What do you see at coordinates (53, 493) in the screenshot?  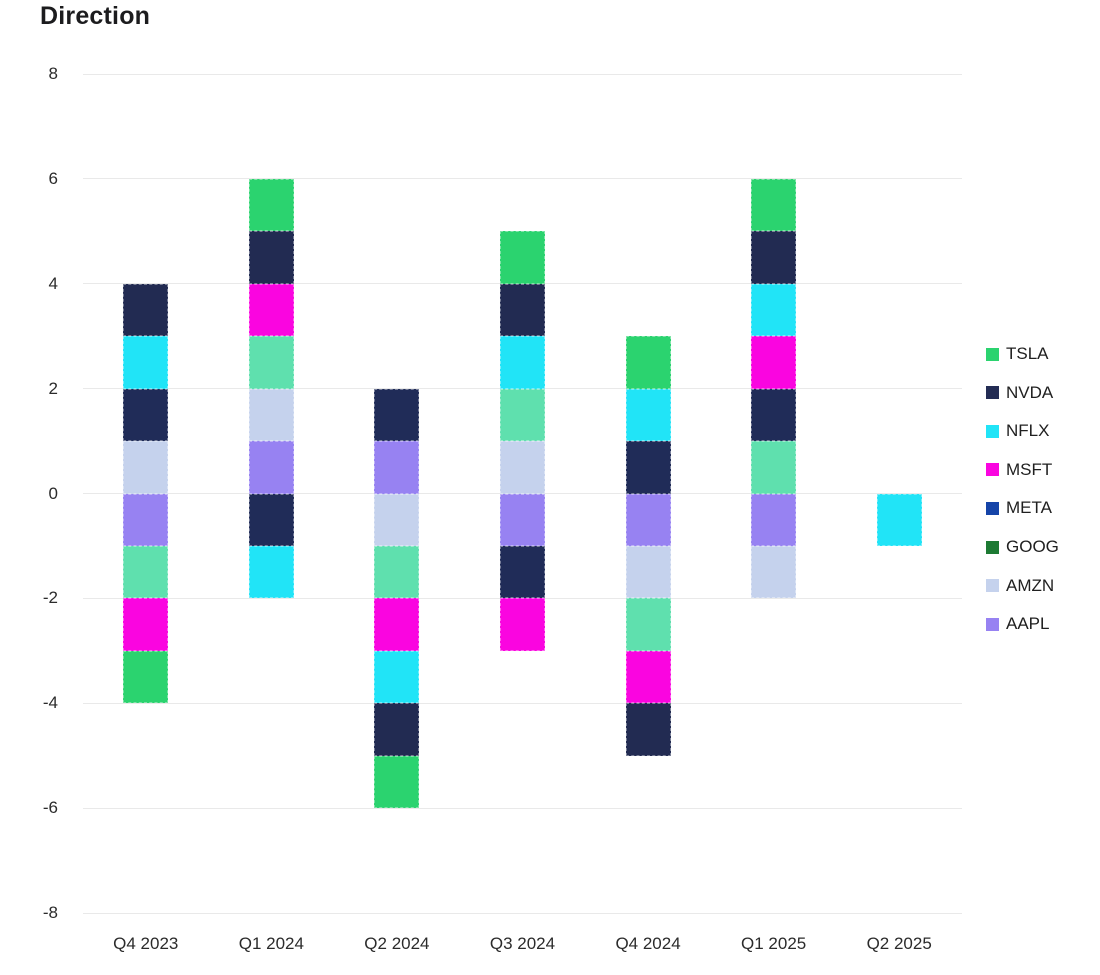 I see `y-tick-label: 0` at bounding box center [53, 493].